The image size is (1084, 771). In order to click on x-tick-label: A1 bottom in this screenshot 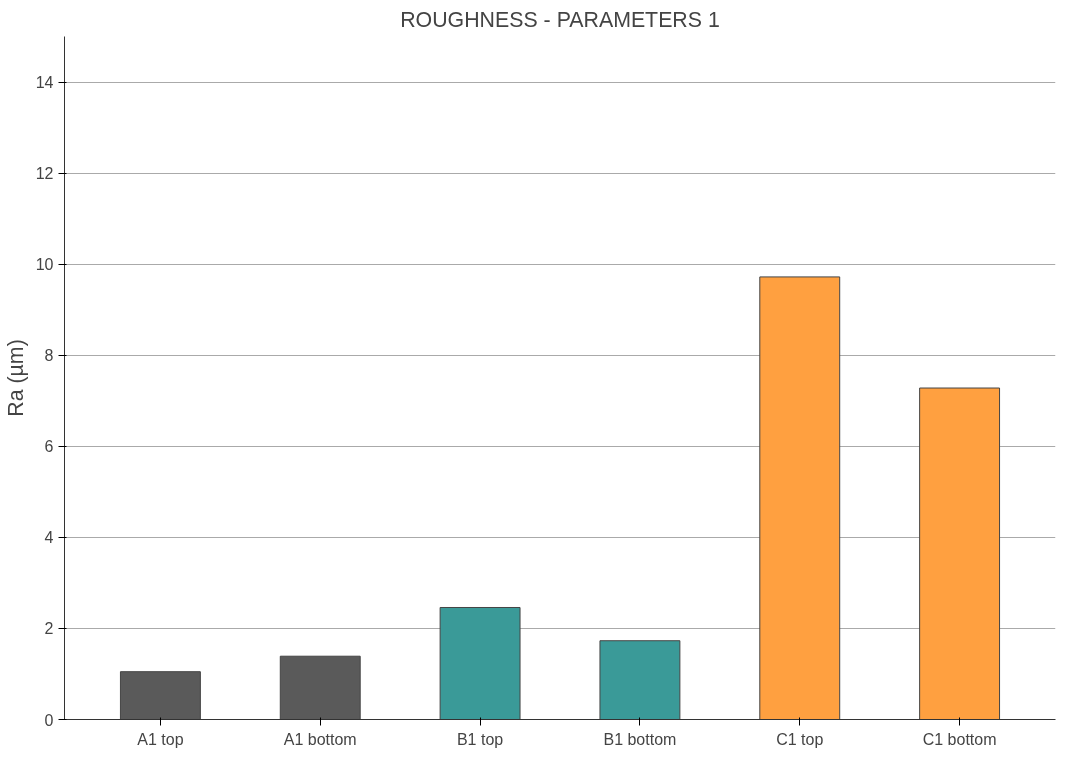, I will do `click(320, 739)`.